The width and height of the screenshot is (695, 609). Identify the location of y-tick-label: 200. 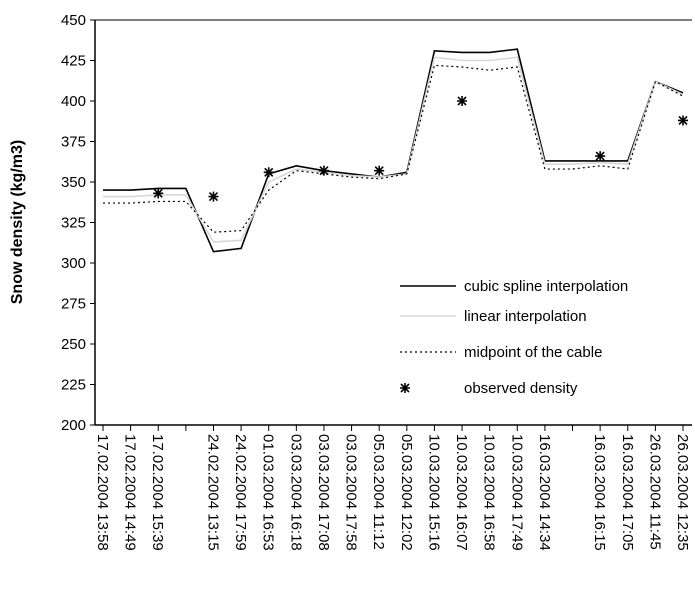
(73, 425).